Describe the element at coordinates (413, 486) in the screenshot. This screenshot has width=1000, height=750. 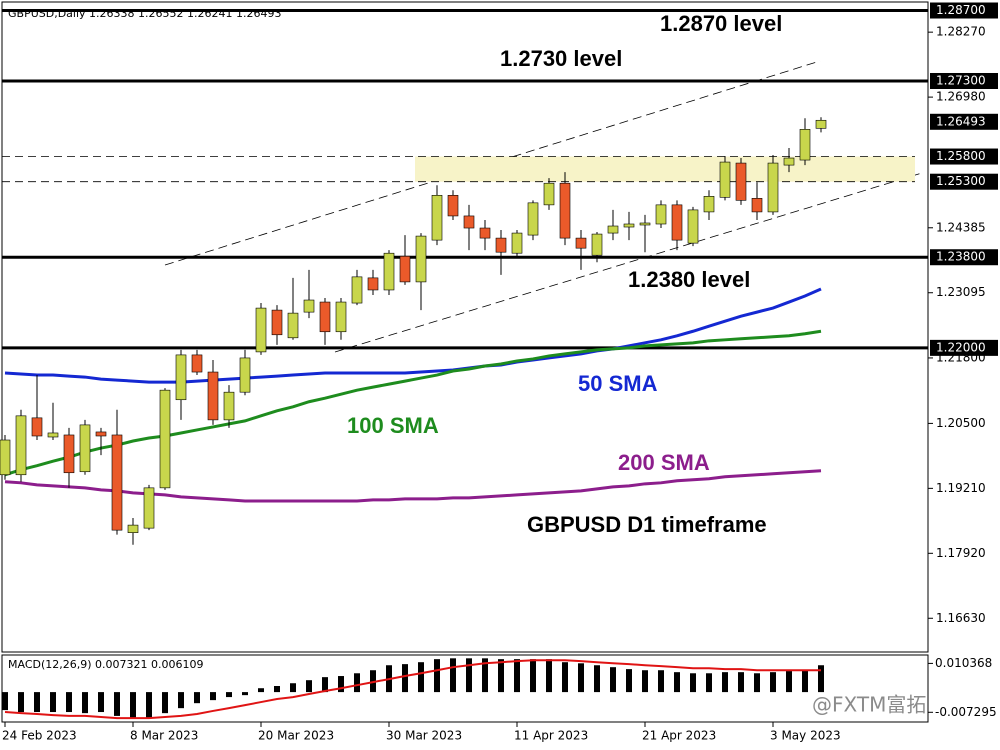
I see `sma-line` at that location.